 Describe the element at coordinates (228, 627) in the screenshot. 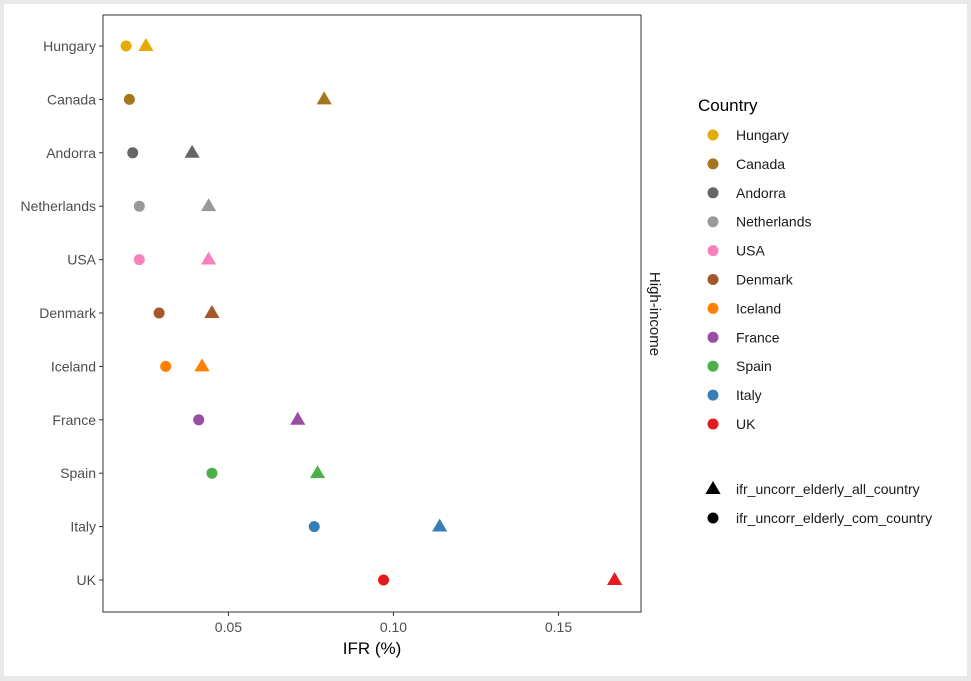

I see `x-tick-label: 0.05` at that location.